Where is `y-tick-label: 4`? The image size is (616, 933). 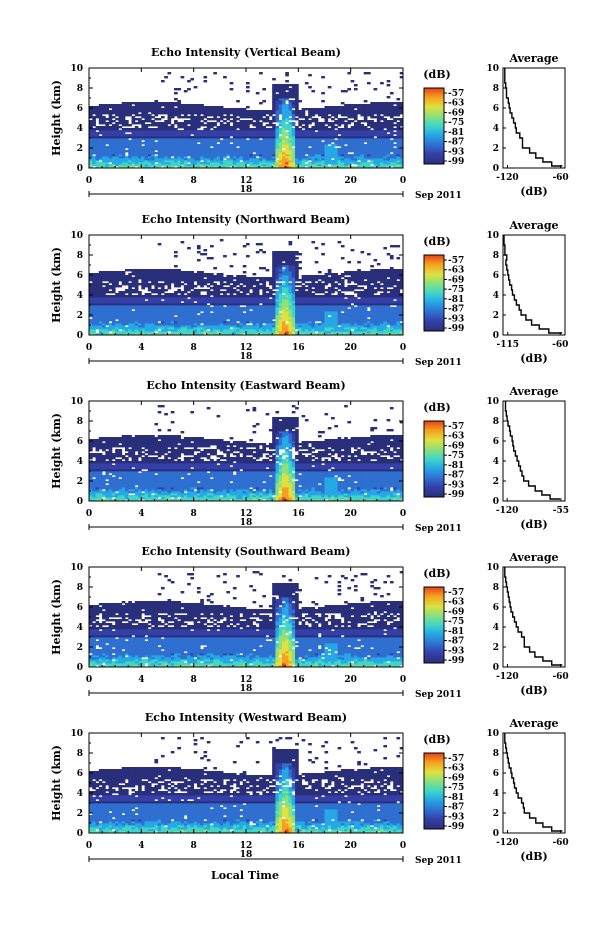
y-tick-label: 4 is located at coordinates (80, 129).